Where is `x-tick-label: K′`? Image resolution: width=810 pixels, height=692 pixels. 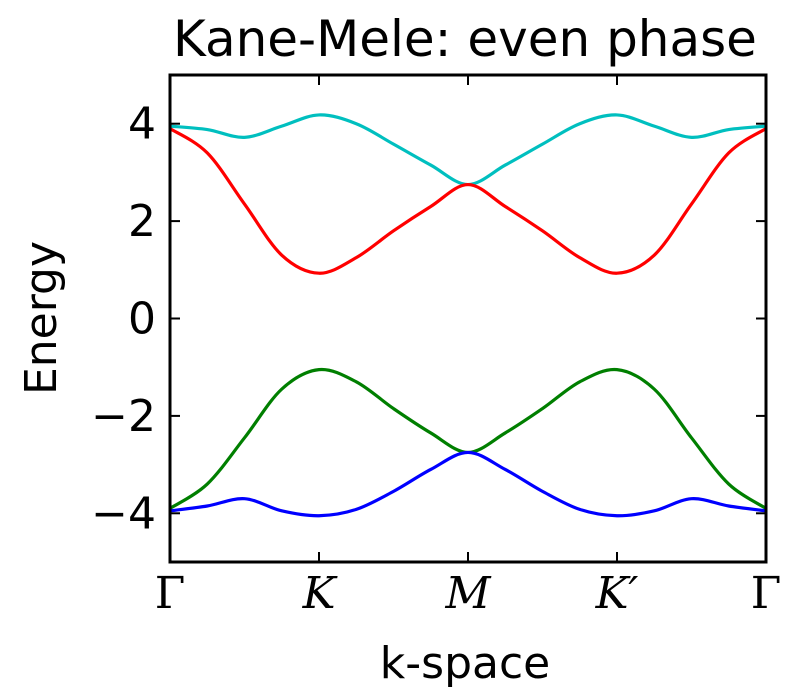 x-tick-label: K′ is located at coordinates (617, 593).